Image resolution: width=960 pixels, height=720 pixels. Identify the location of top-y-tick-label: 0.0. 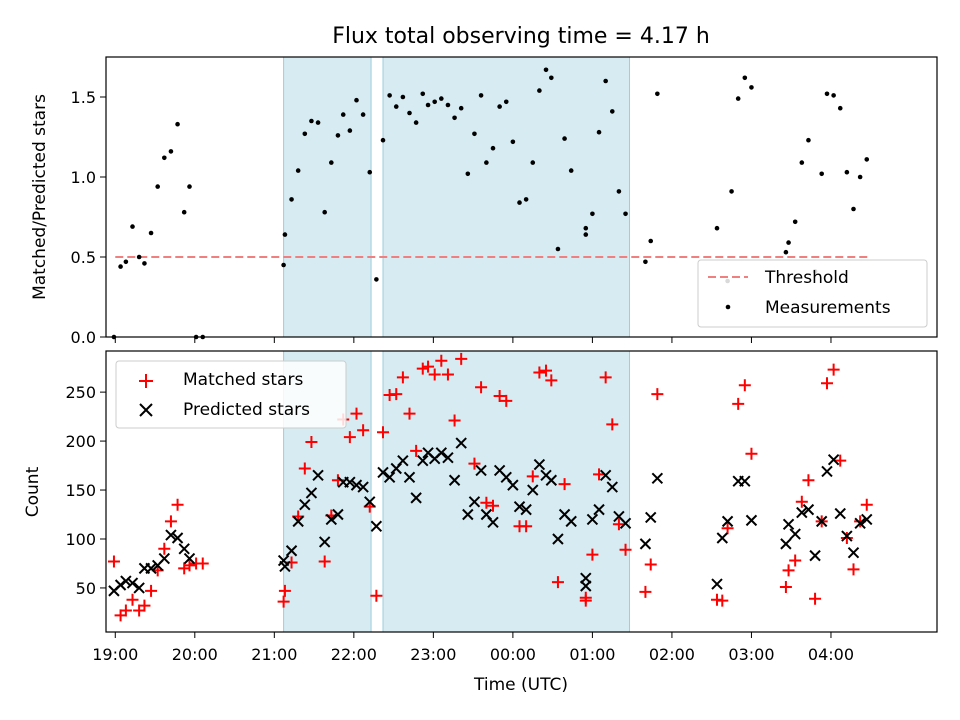
(83, 337).